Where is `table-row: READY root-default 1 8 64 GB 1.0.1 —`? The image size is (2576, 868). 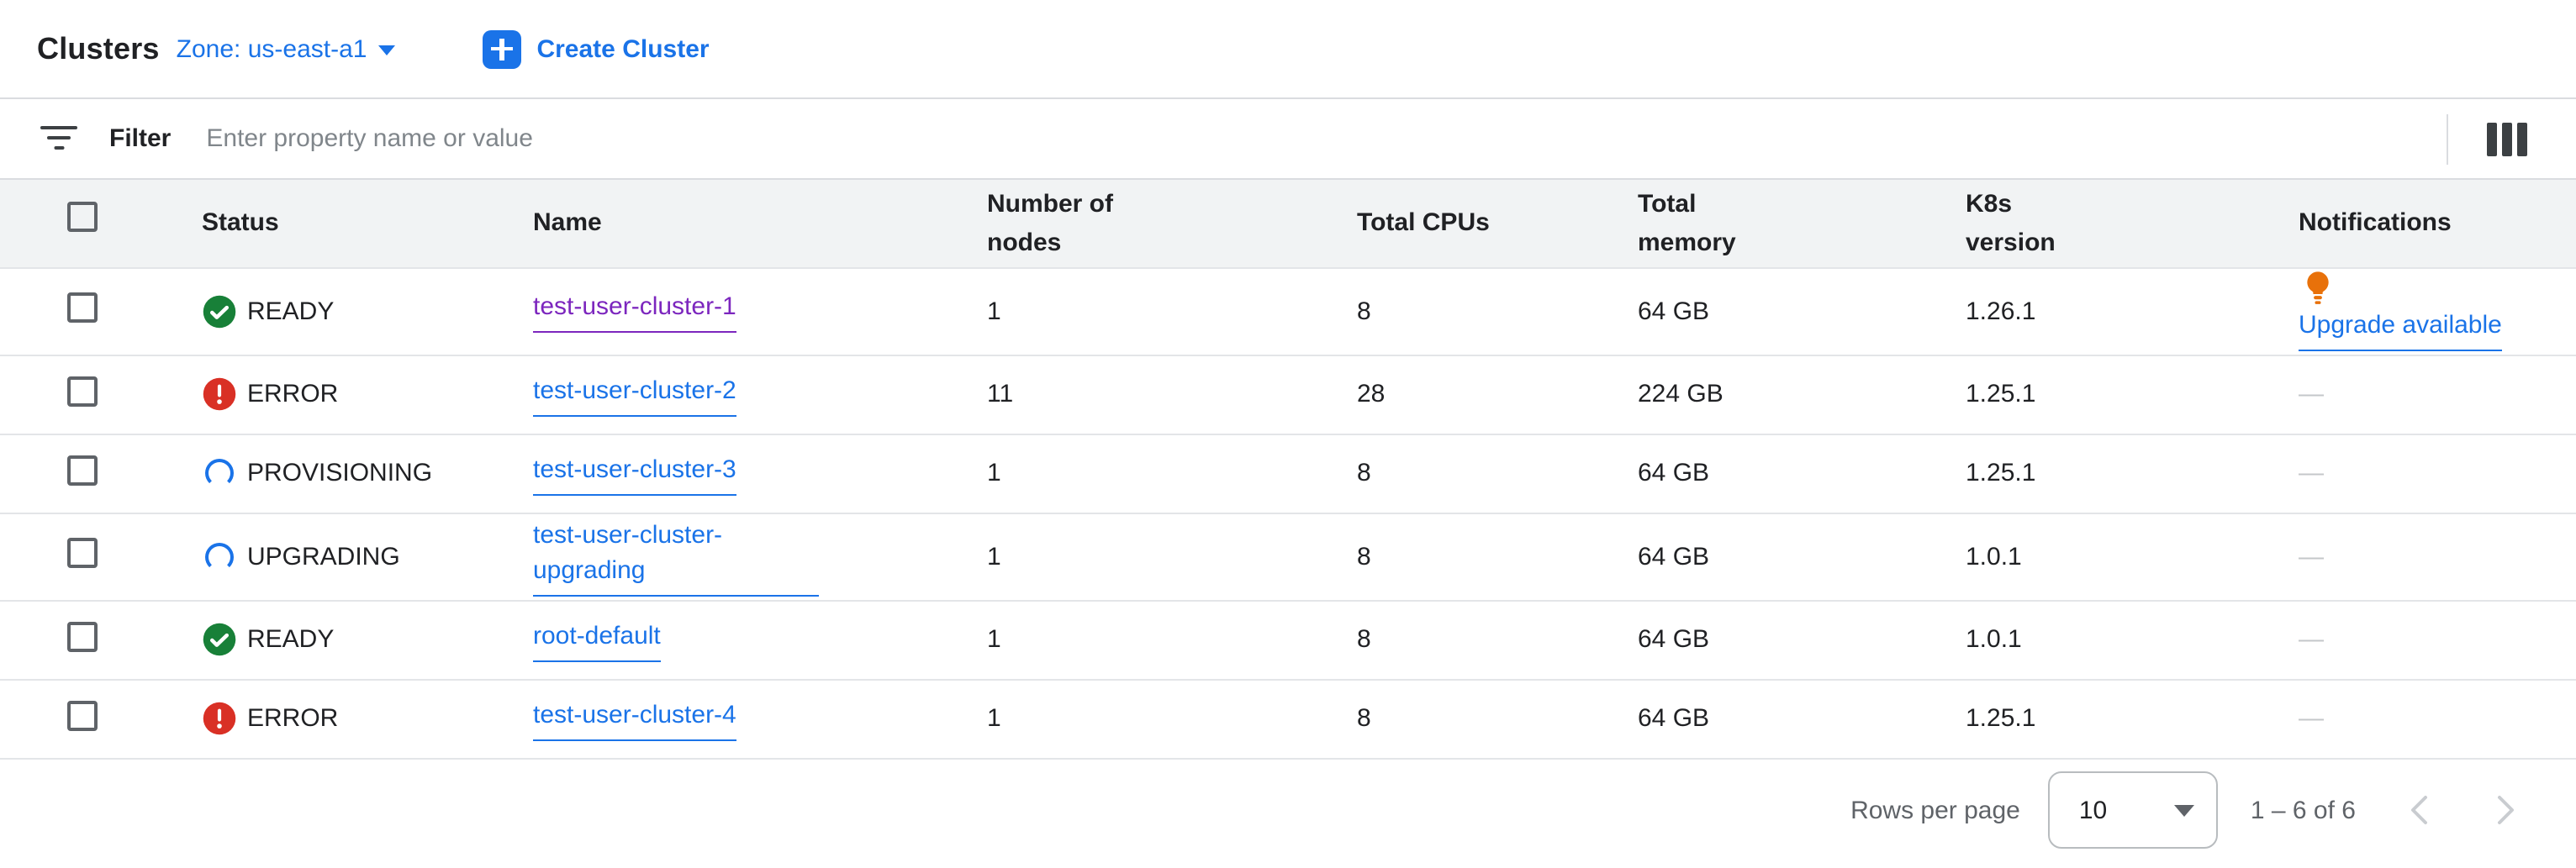
table-row: READY root-default 1 8 64 GB 1.0.1 — is located at coordinates (1288, 639).